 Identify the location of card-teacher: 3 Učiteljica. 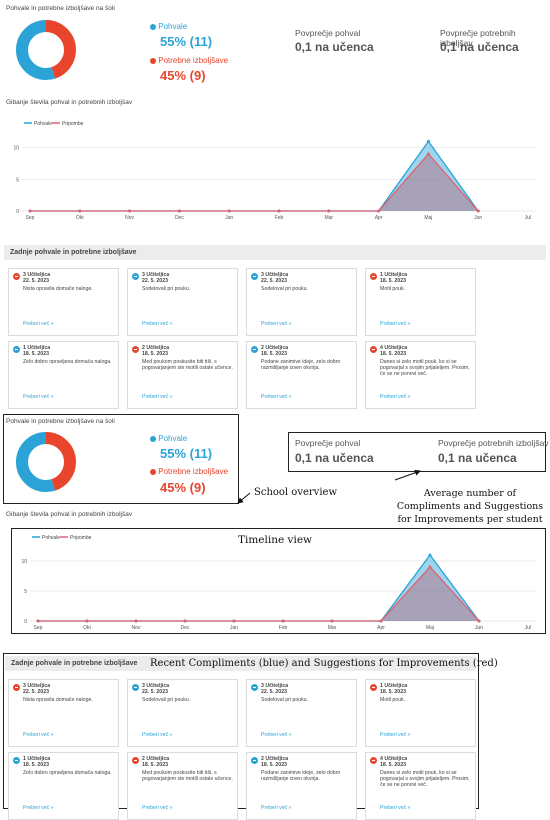
(37, 686).